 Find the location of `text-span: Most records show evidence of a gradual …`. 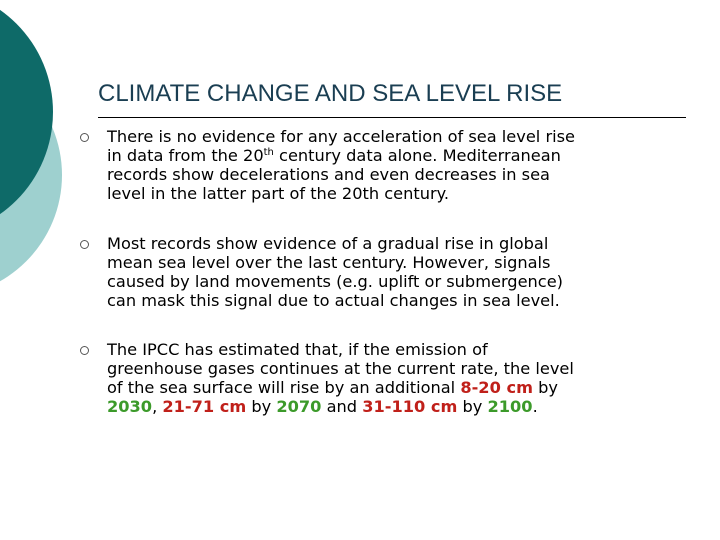

text-span: Most records show evidence of a gradual … is located at coordinates (328, 243).